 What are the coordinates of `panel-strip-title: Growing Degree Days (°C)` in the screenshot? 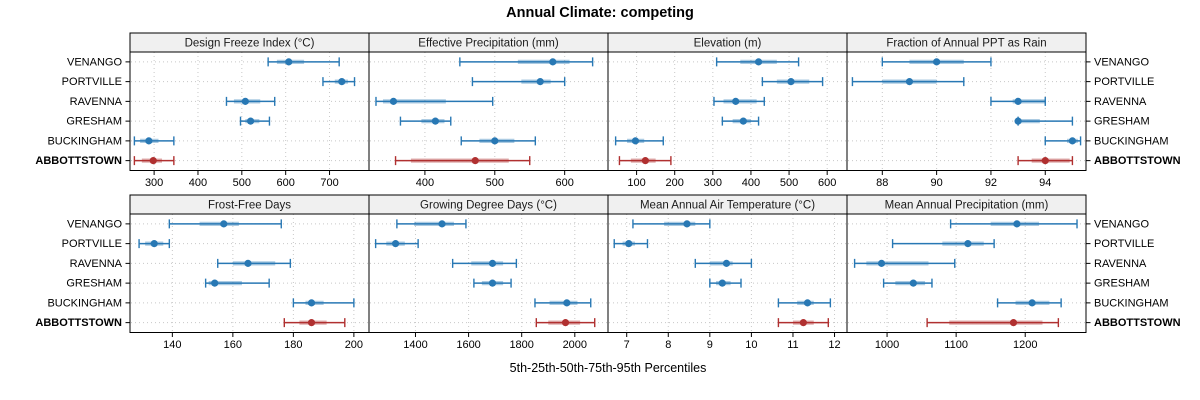 It's located at (488, 206).